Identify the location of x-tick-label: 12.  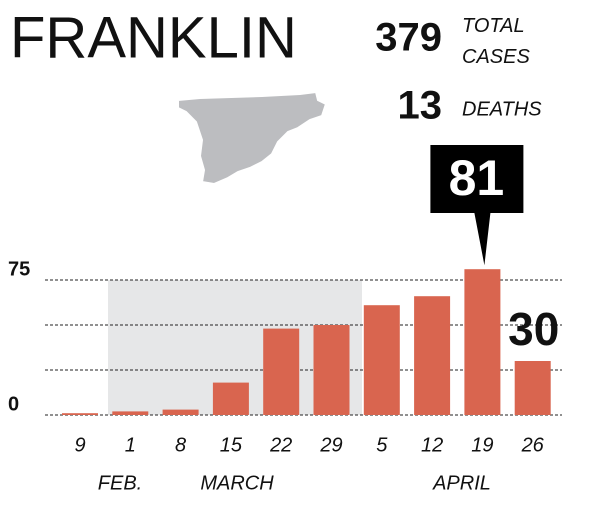
(432, 445).